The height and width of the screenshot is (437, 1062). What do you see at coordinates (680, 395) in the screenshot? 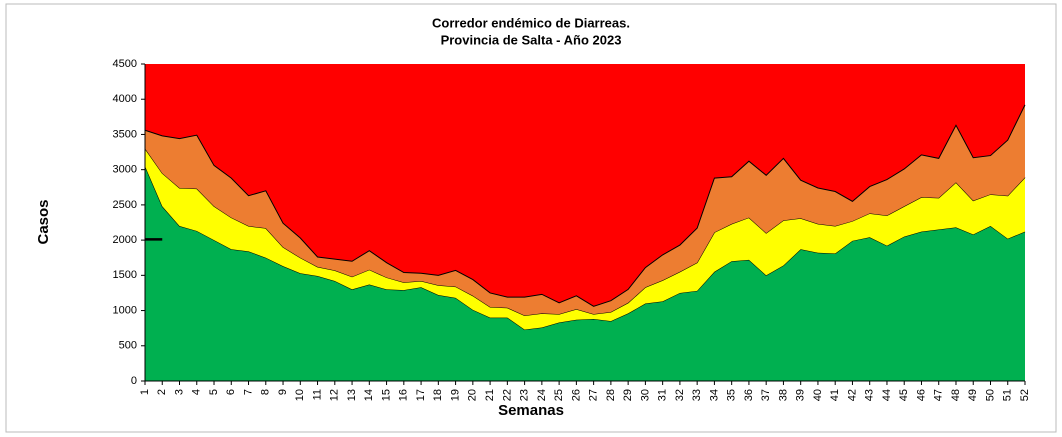
I see `x-tick-label: 32` at bounding box center [680, 395].